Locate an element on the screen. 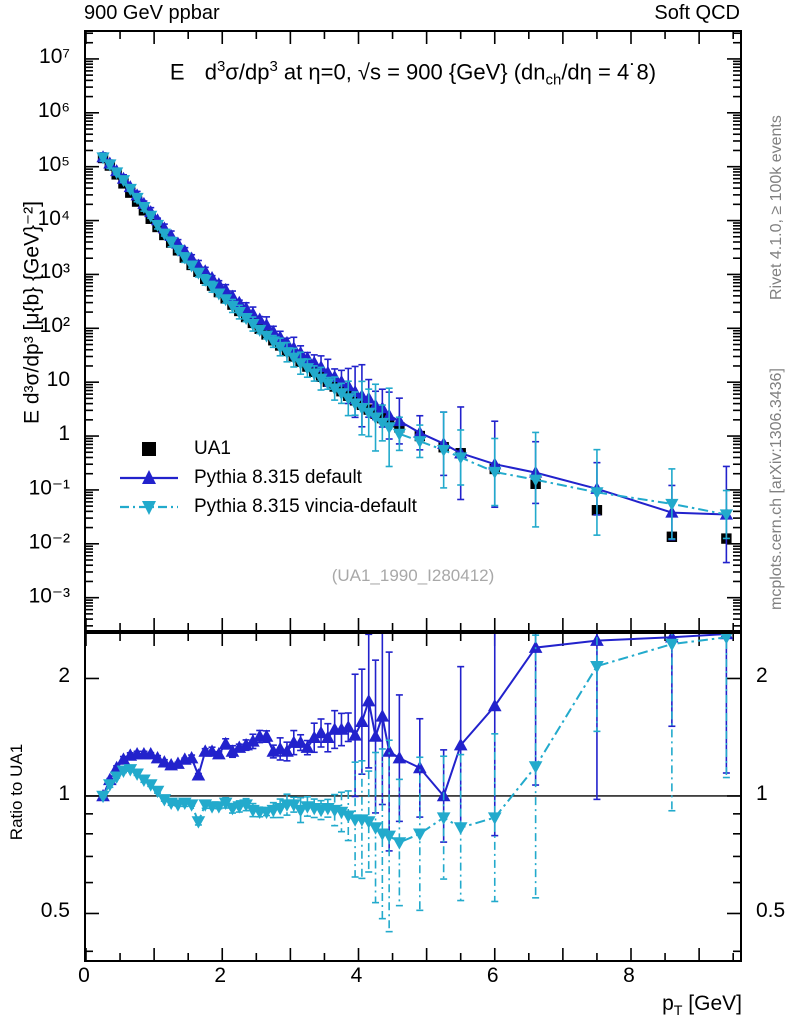 This screenshot has height=1024, width=786. legend-item-pythia-default: Pythia 8.315 default is located at coordinates (267, 477).